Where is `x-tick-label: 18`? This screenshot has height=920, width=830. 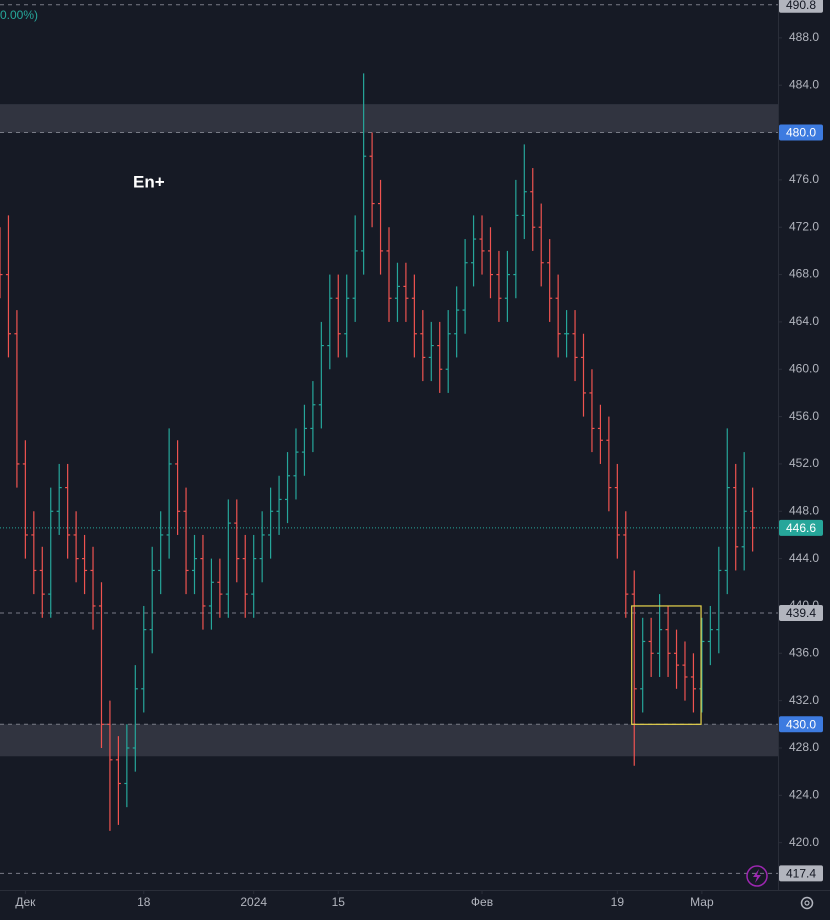
x-tick-label: 18 is located at coordinates (144, 902).